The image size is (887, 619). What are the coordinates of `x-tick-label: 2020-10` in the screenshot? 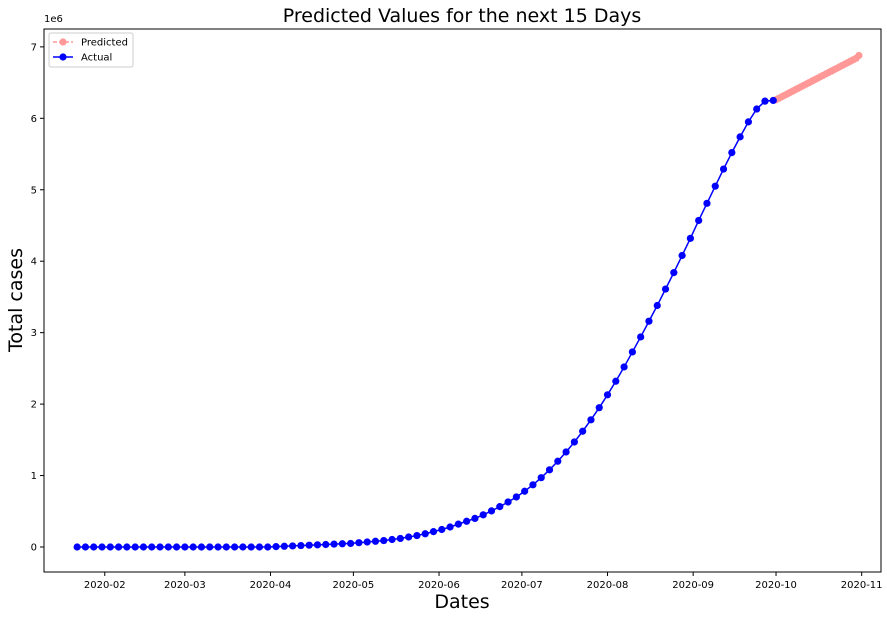 It's located at (776, 585).